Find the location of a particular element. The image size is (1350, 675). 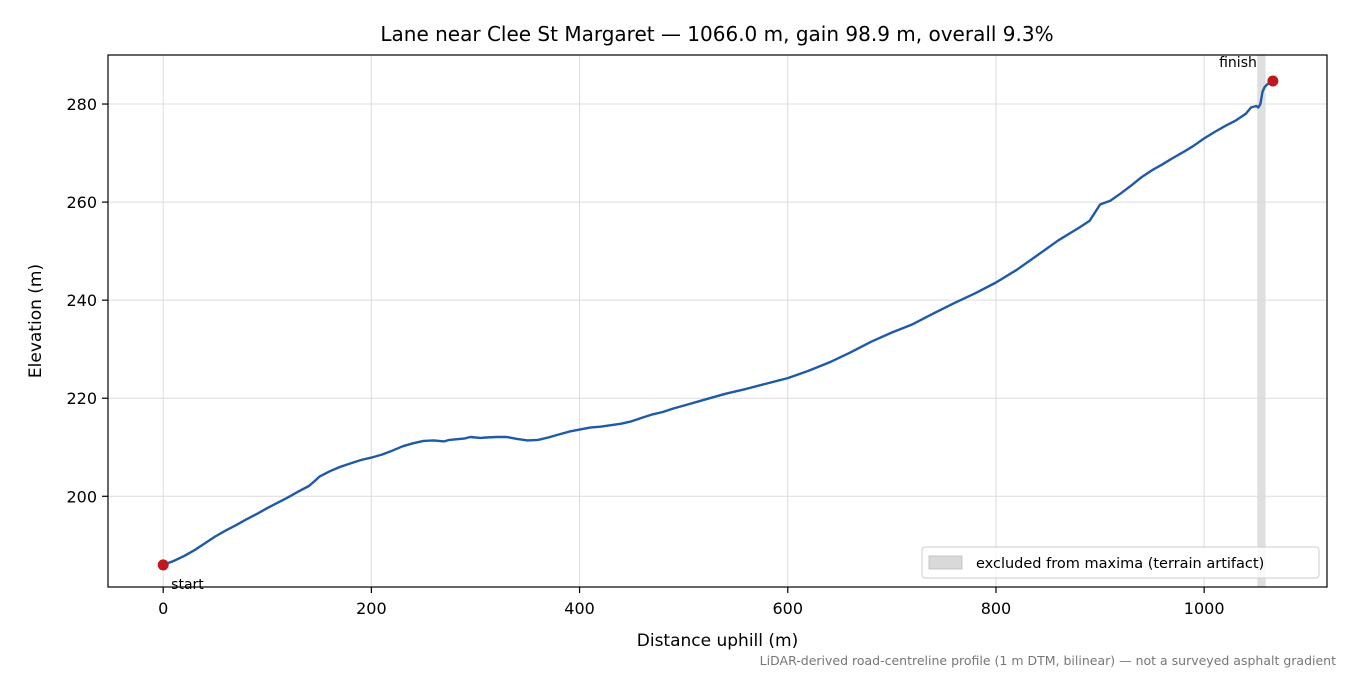

x-tick-label: 1000 is located at coordinates (1204, 608).